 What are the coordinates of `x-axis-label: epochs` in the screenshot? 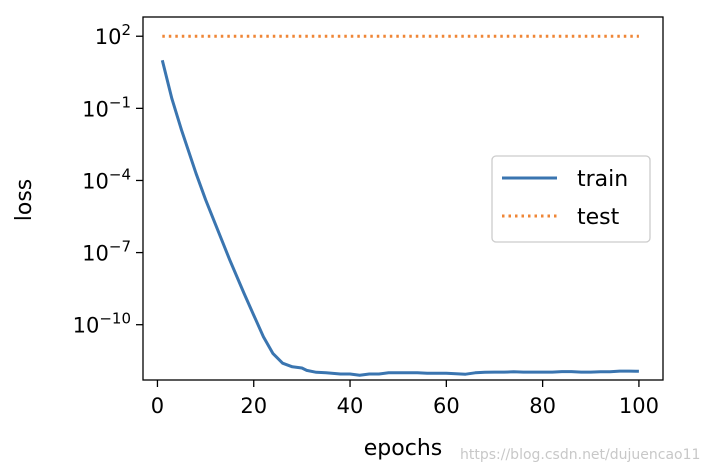 It's located at (403, 448).